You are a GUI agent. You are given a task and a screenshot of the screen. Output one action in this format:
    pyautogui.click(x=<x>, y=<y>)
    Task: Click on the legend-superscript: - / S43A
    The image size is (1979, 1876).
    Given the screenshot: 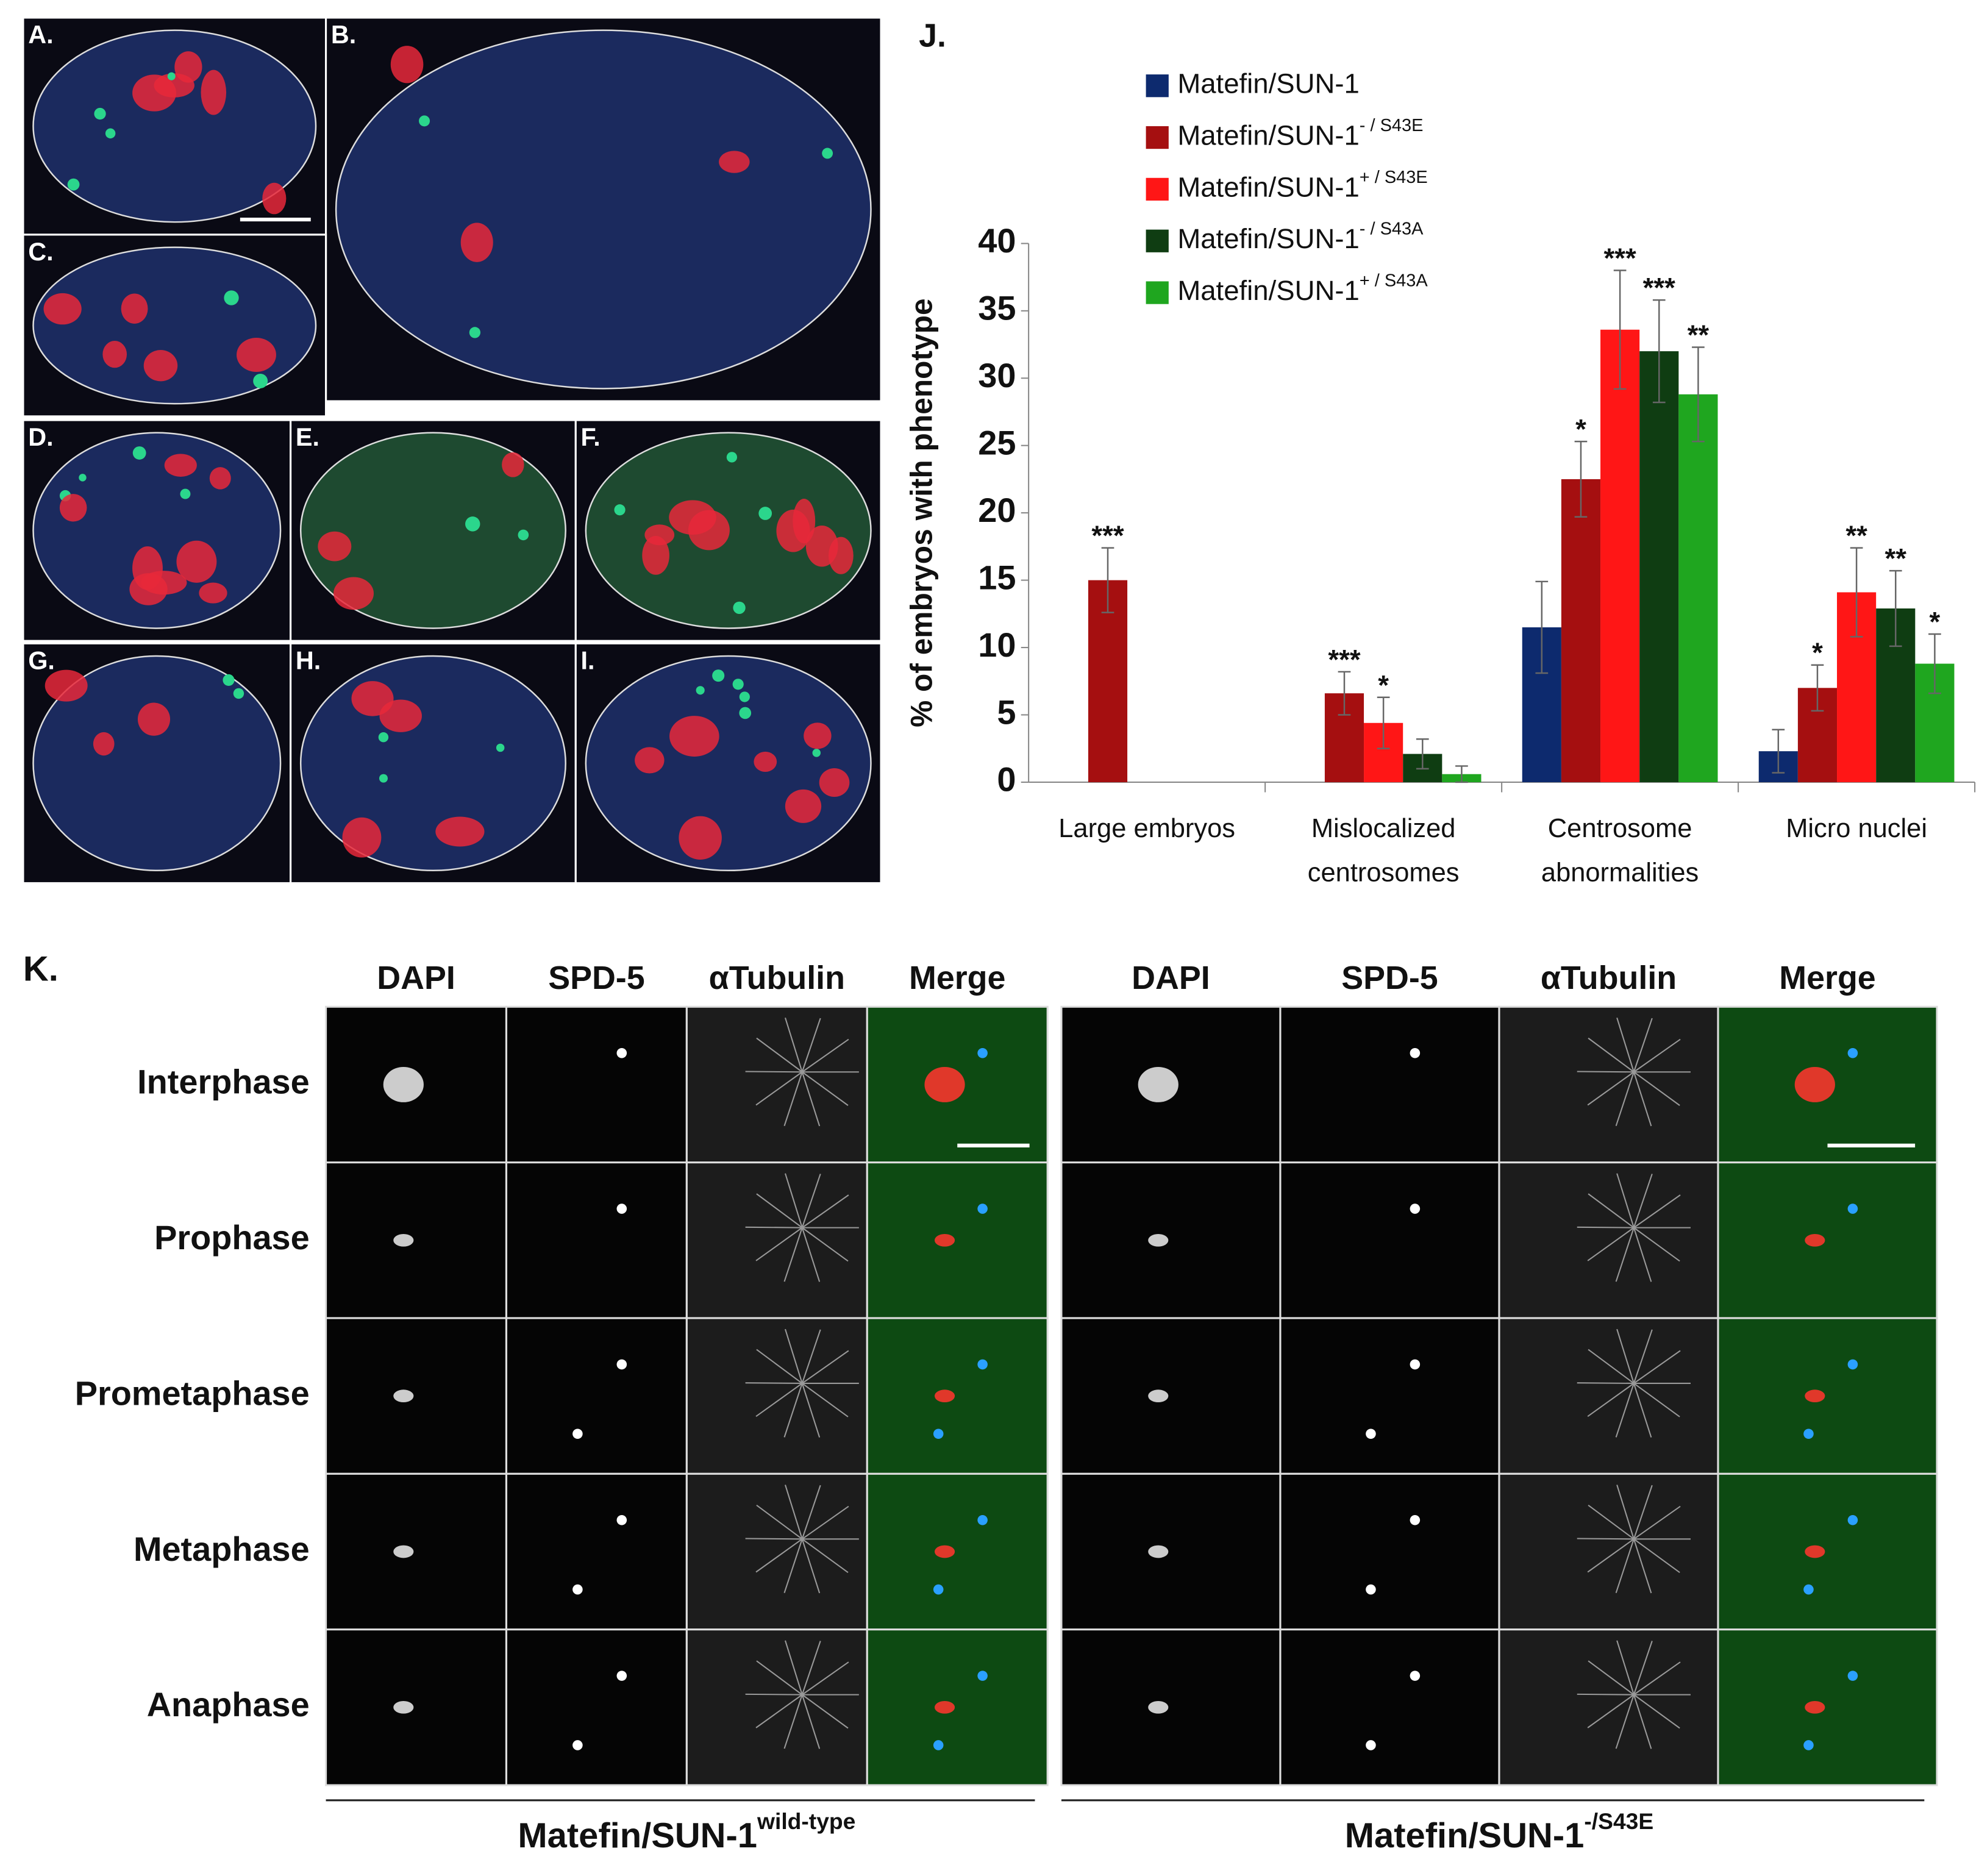 What is the action you would take?
    pyautogui.click(x=1392, y=228)
    